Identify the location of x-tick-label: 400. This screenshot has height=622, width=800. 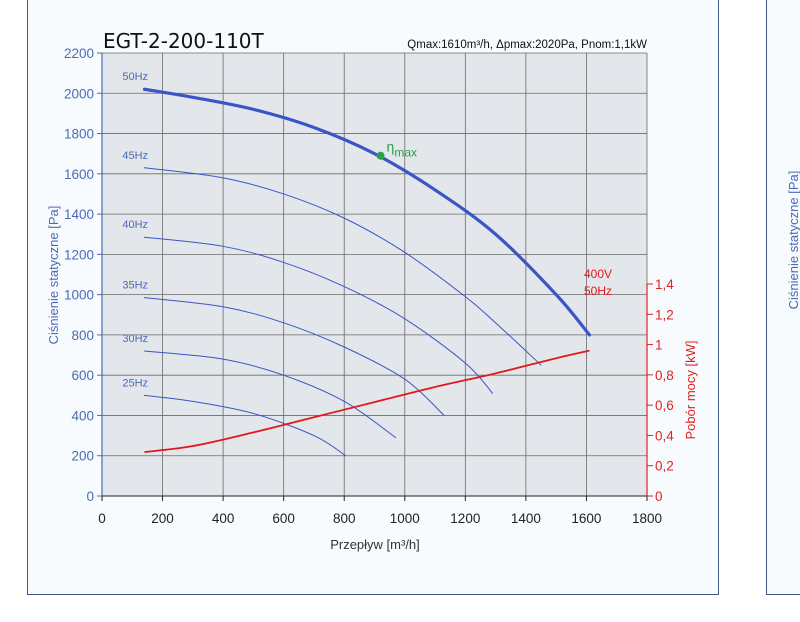
(223, 518).